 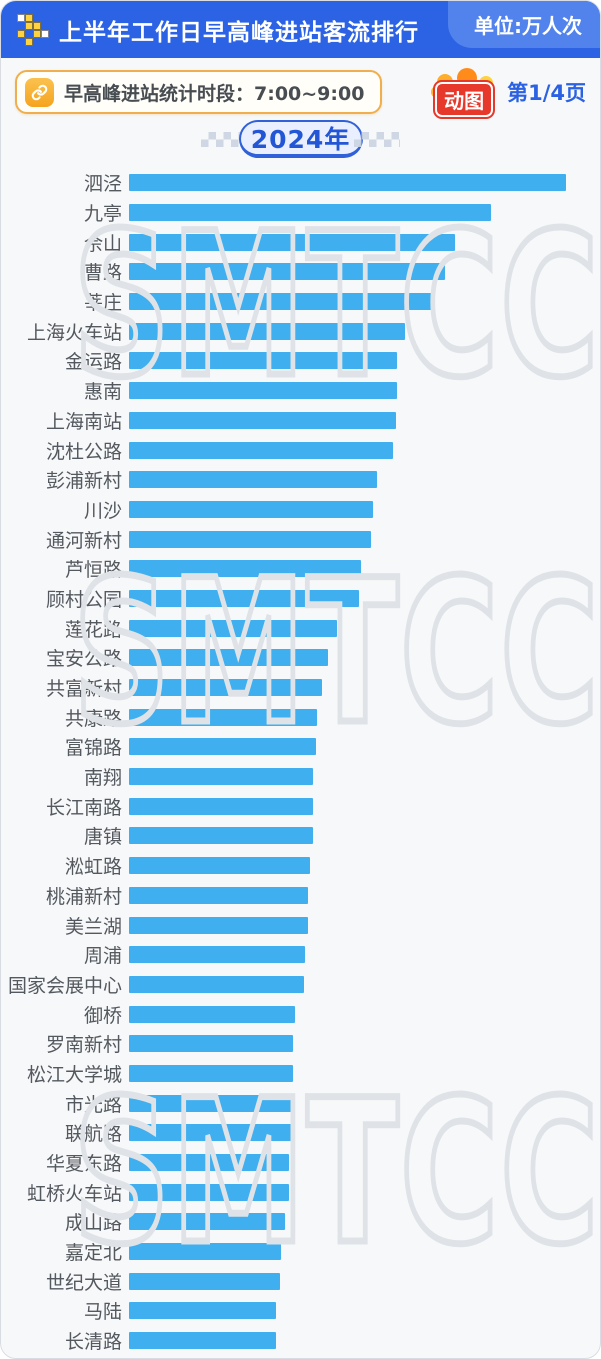 I want to click on chart-row: 惠南, so click(x=300, y=391).